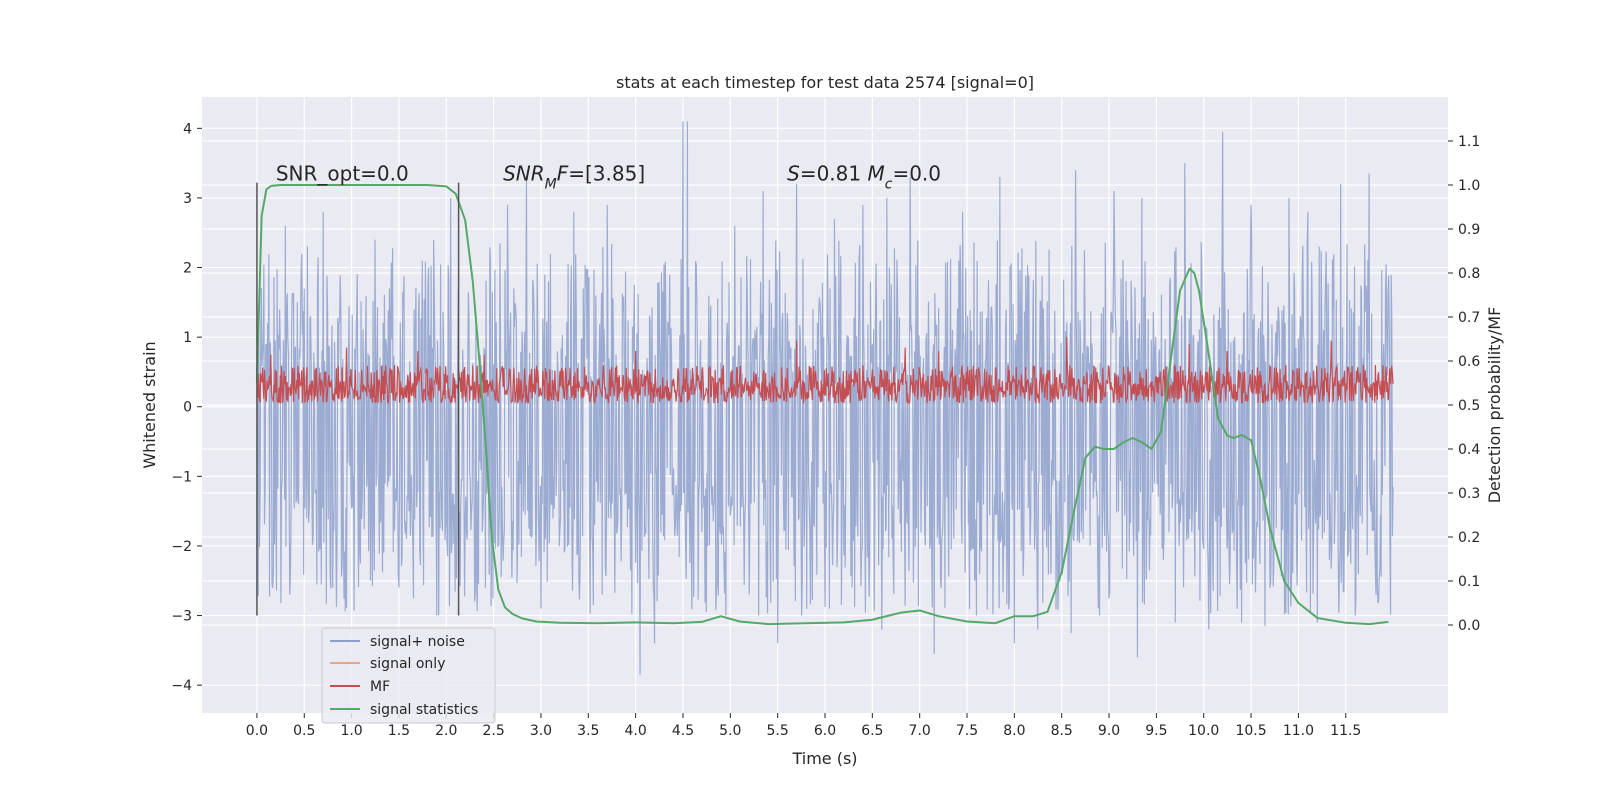 The image size is (1600, 800). Describe the element at coordinates (399, 731) in the screenshot. I see `x-tick-label: 1.5` at that location.